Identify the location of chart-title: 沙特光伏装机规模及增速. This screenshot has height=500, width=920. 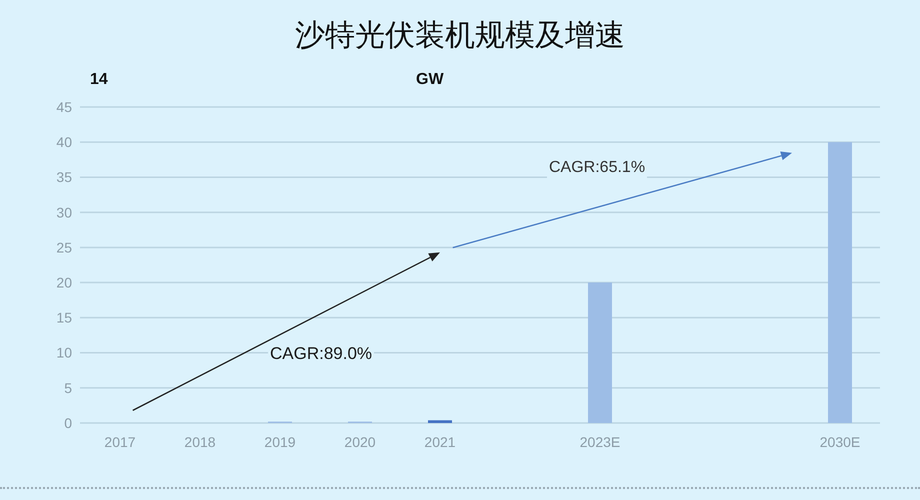
(460, 36).